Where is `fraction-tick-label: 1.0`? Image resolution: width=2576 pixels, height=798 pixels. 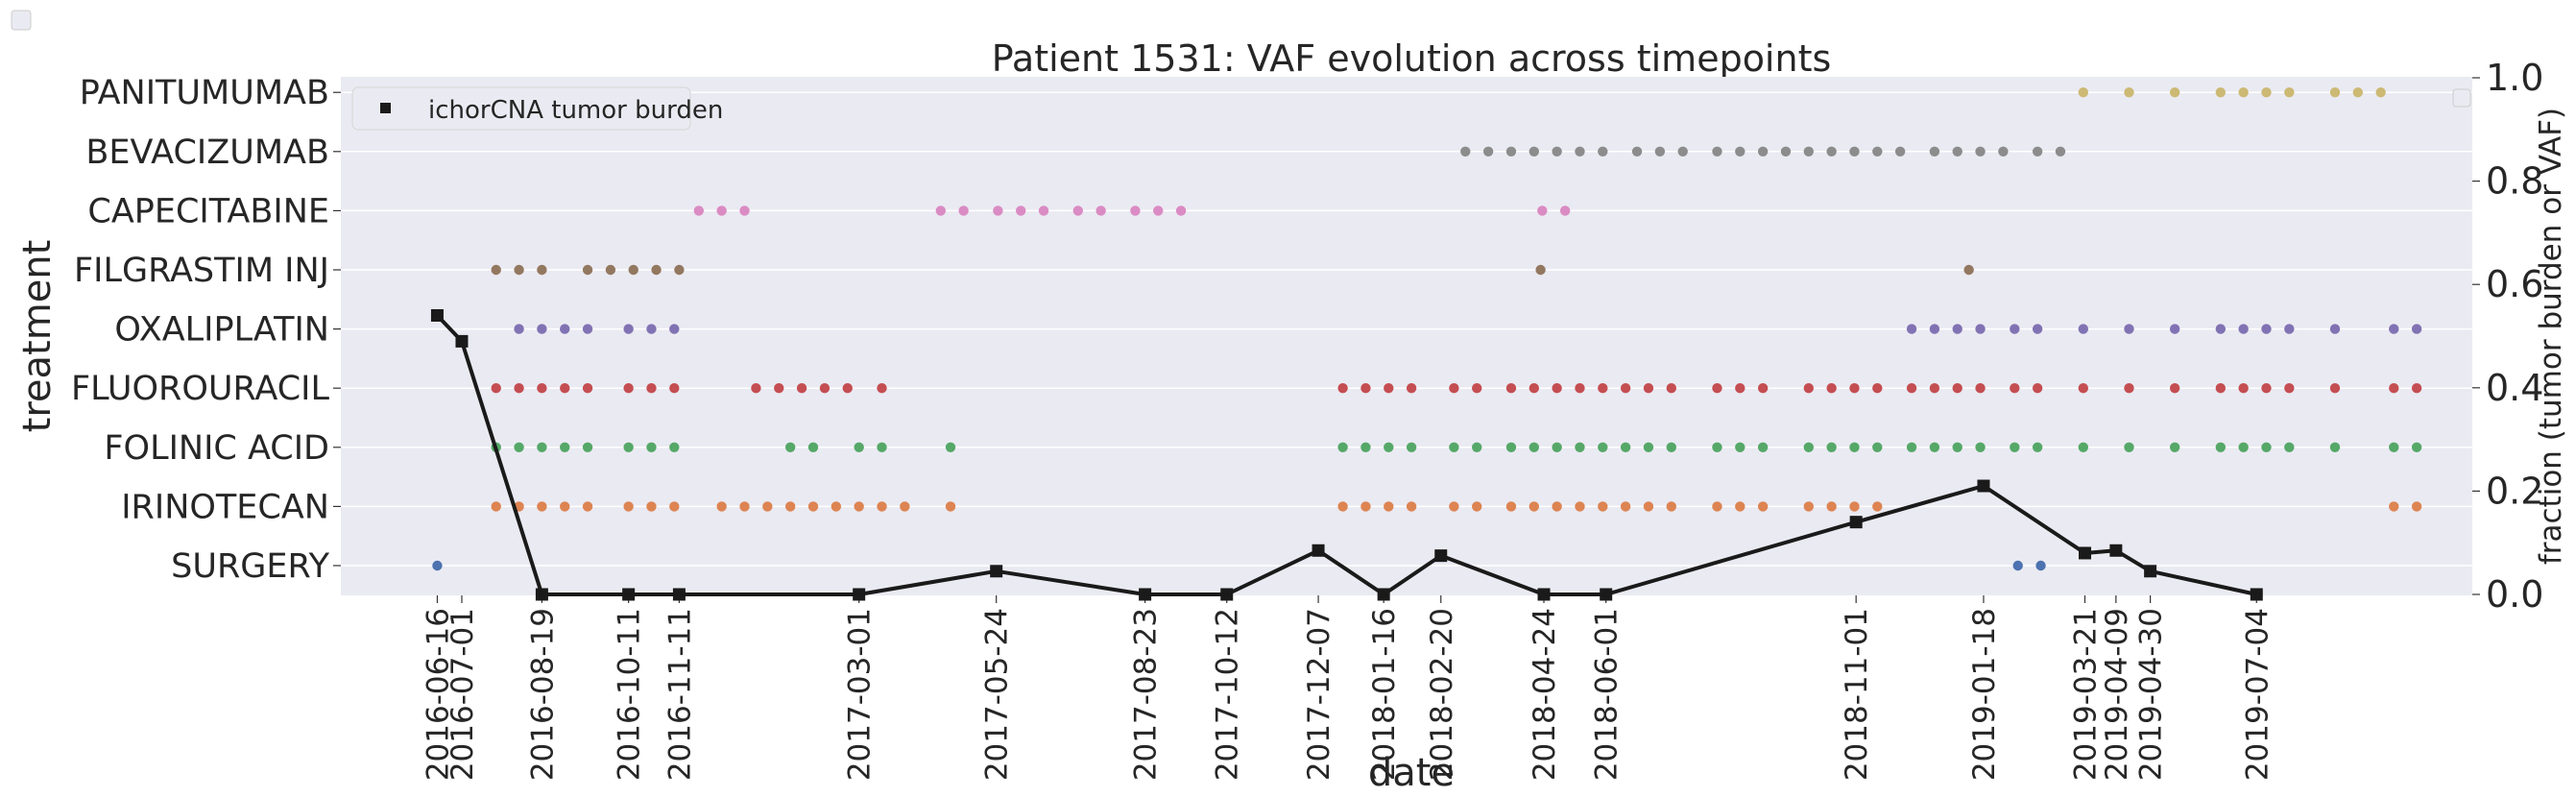
fraction-tick-label: 1.0 is located at coordinates (2514, 78).